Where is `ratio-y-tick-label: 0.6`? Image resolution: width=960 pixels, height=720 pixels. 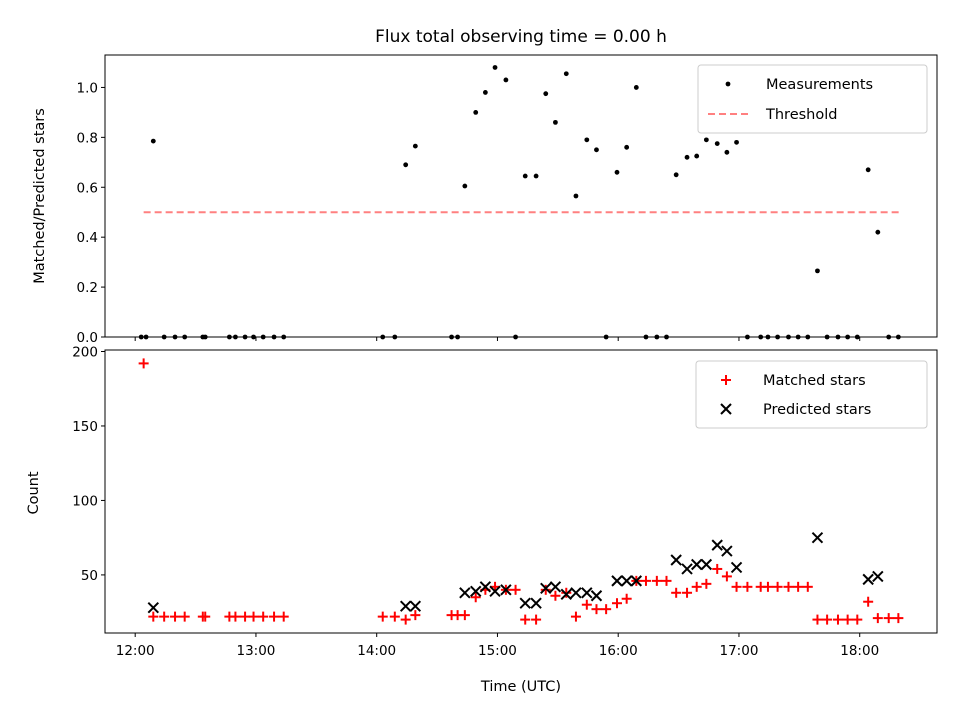 ratio-y-tick-label: 0.6 is located at coordinates (87, 188).